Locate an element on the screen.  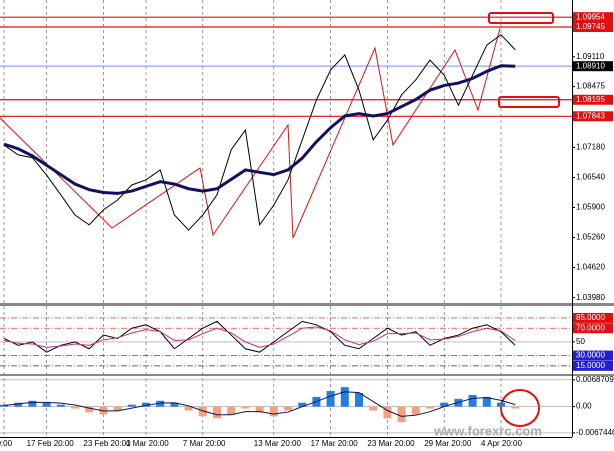
y-tick-label: 1.03980 is located at coordinates (590, 297).